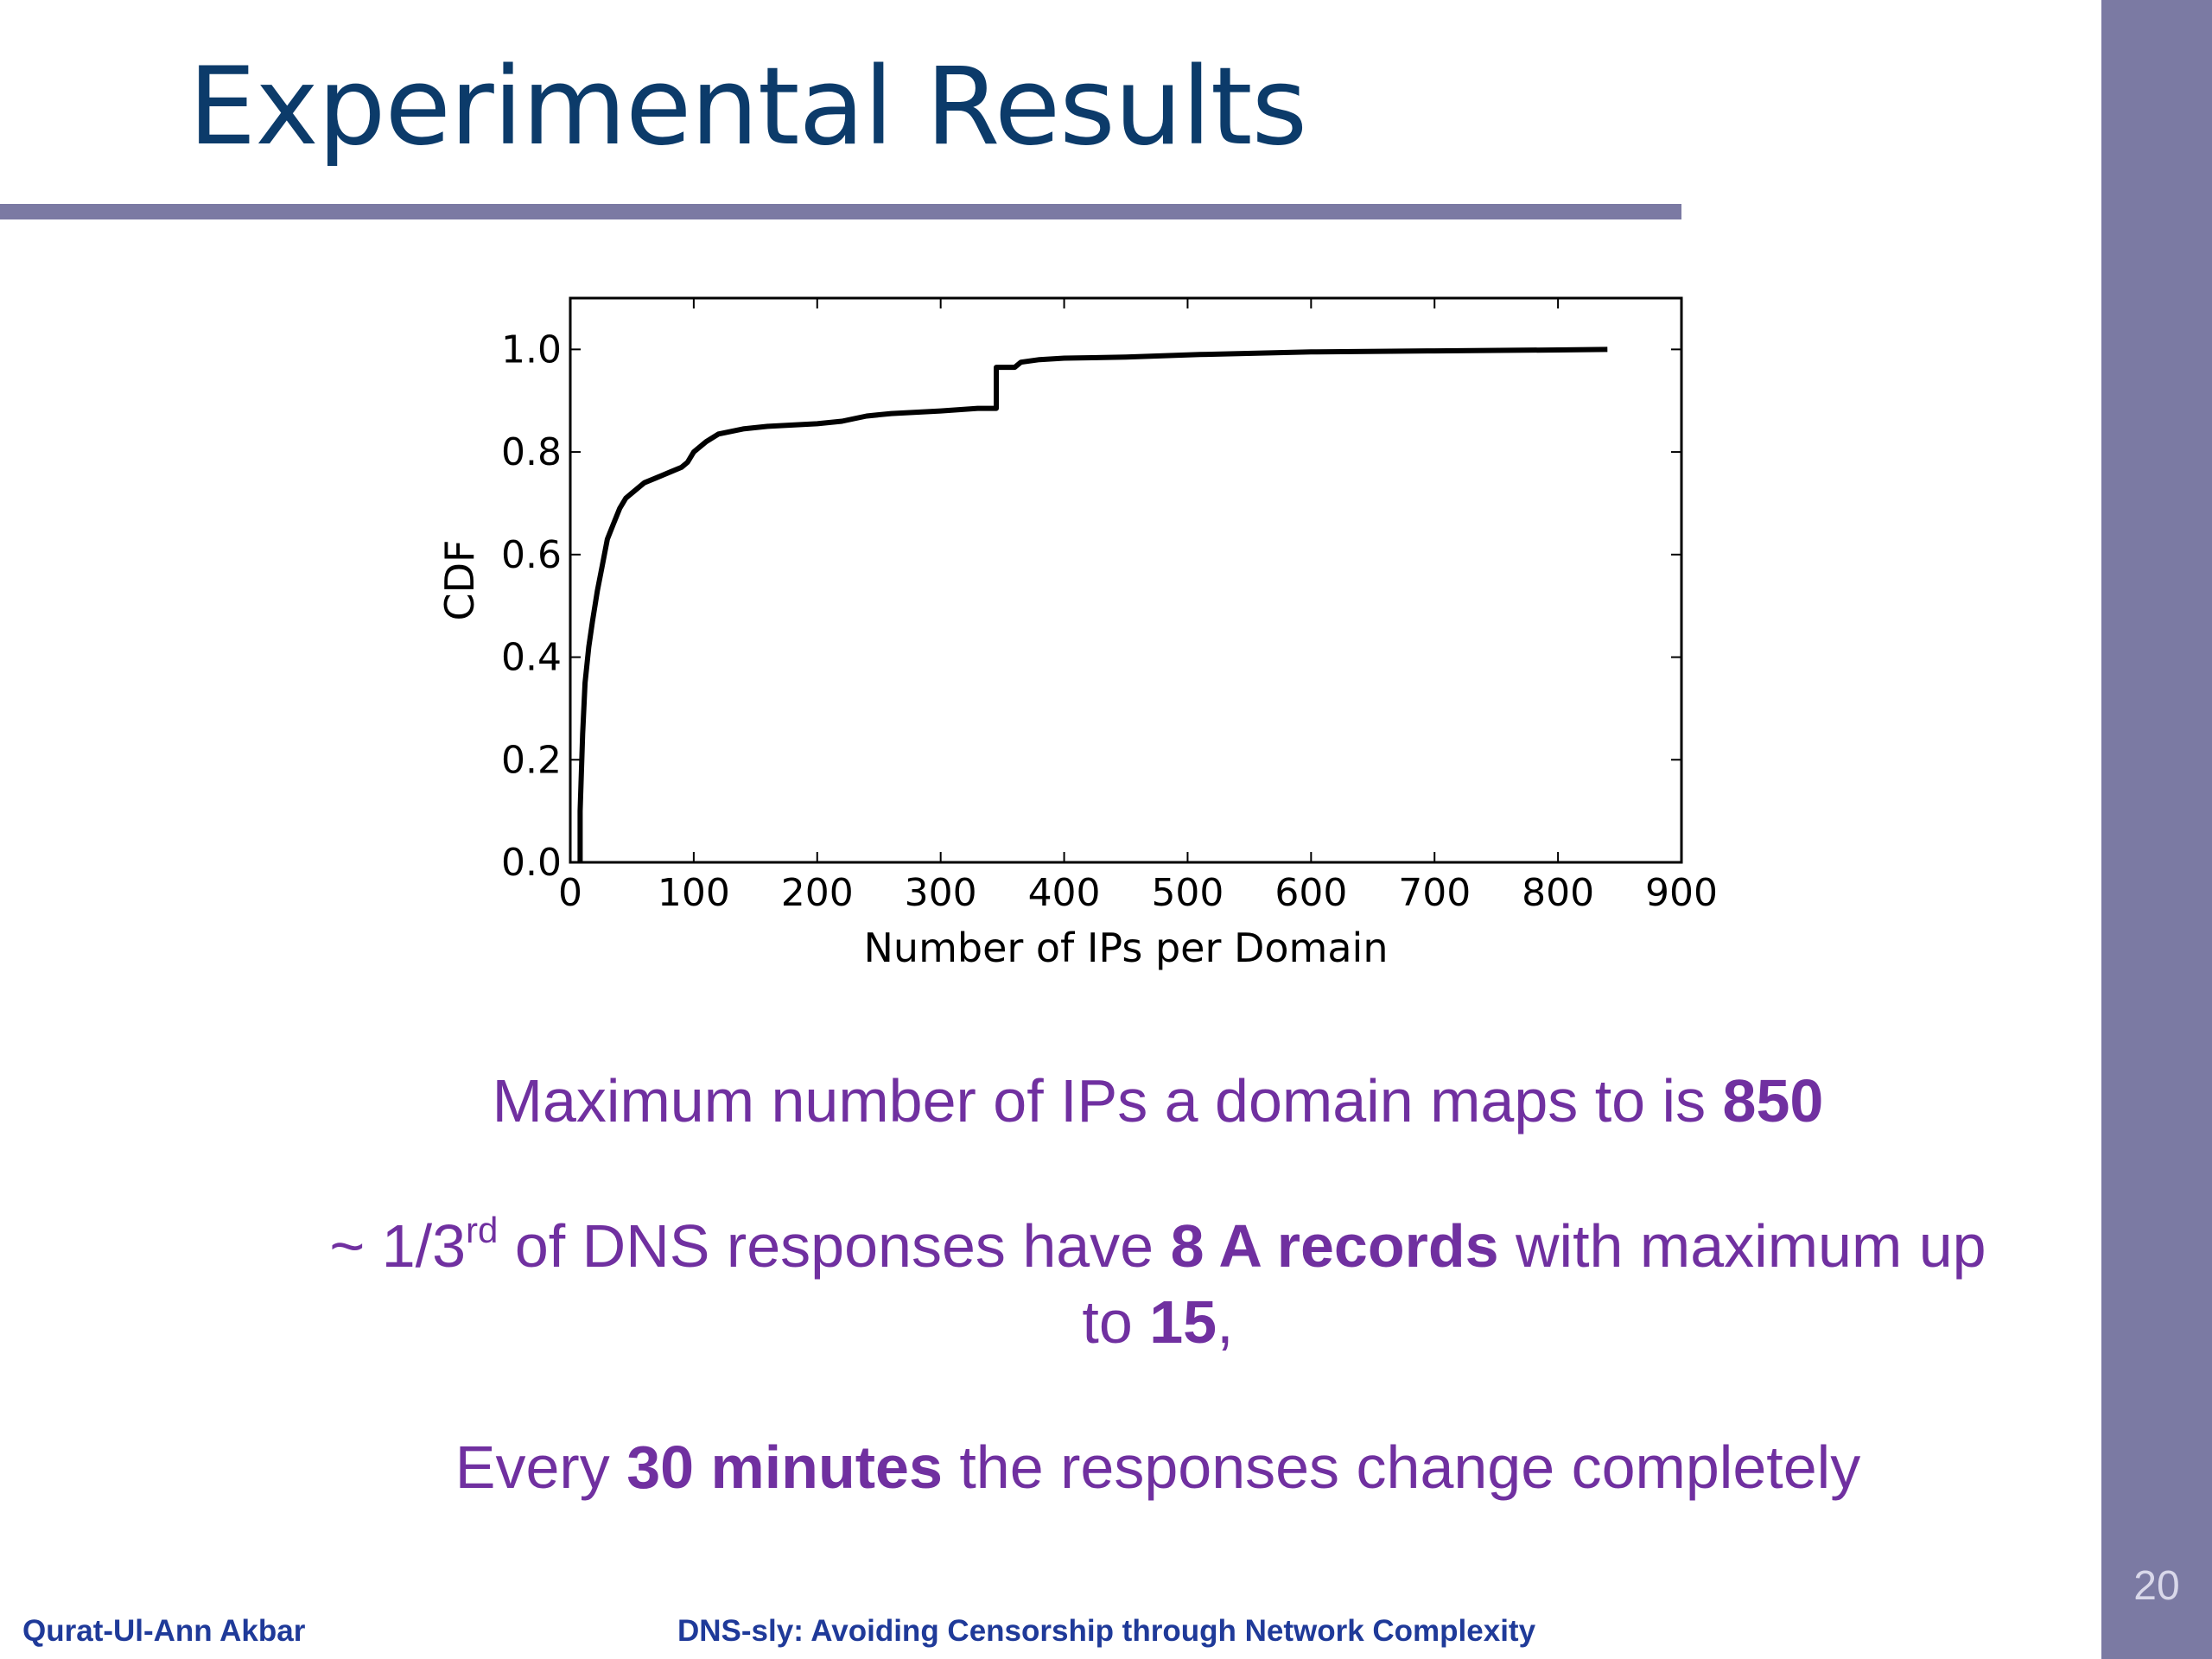  I want to click on x-tick-label: 500, so click(1187, 893).